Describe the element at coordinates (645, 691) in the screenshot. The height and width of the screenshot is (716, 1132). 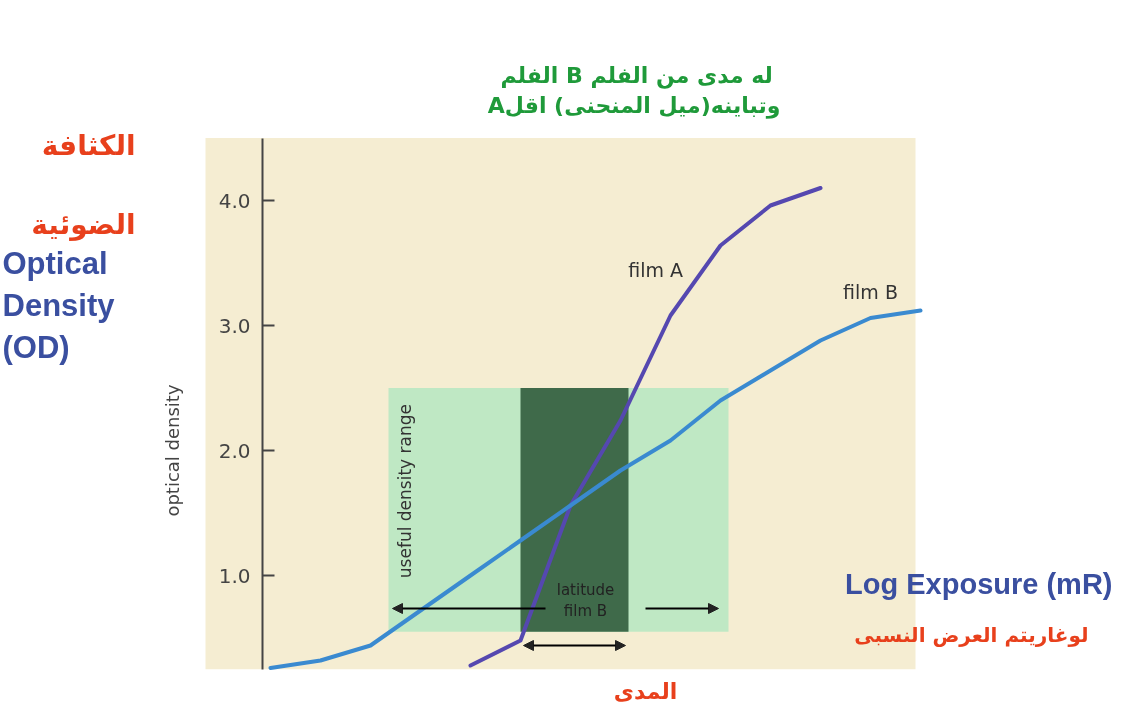
I see `text: المدى` at that location.